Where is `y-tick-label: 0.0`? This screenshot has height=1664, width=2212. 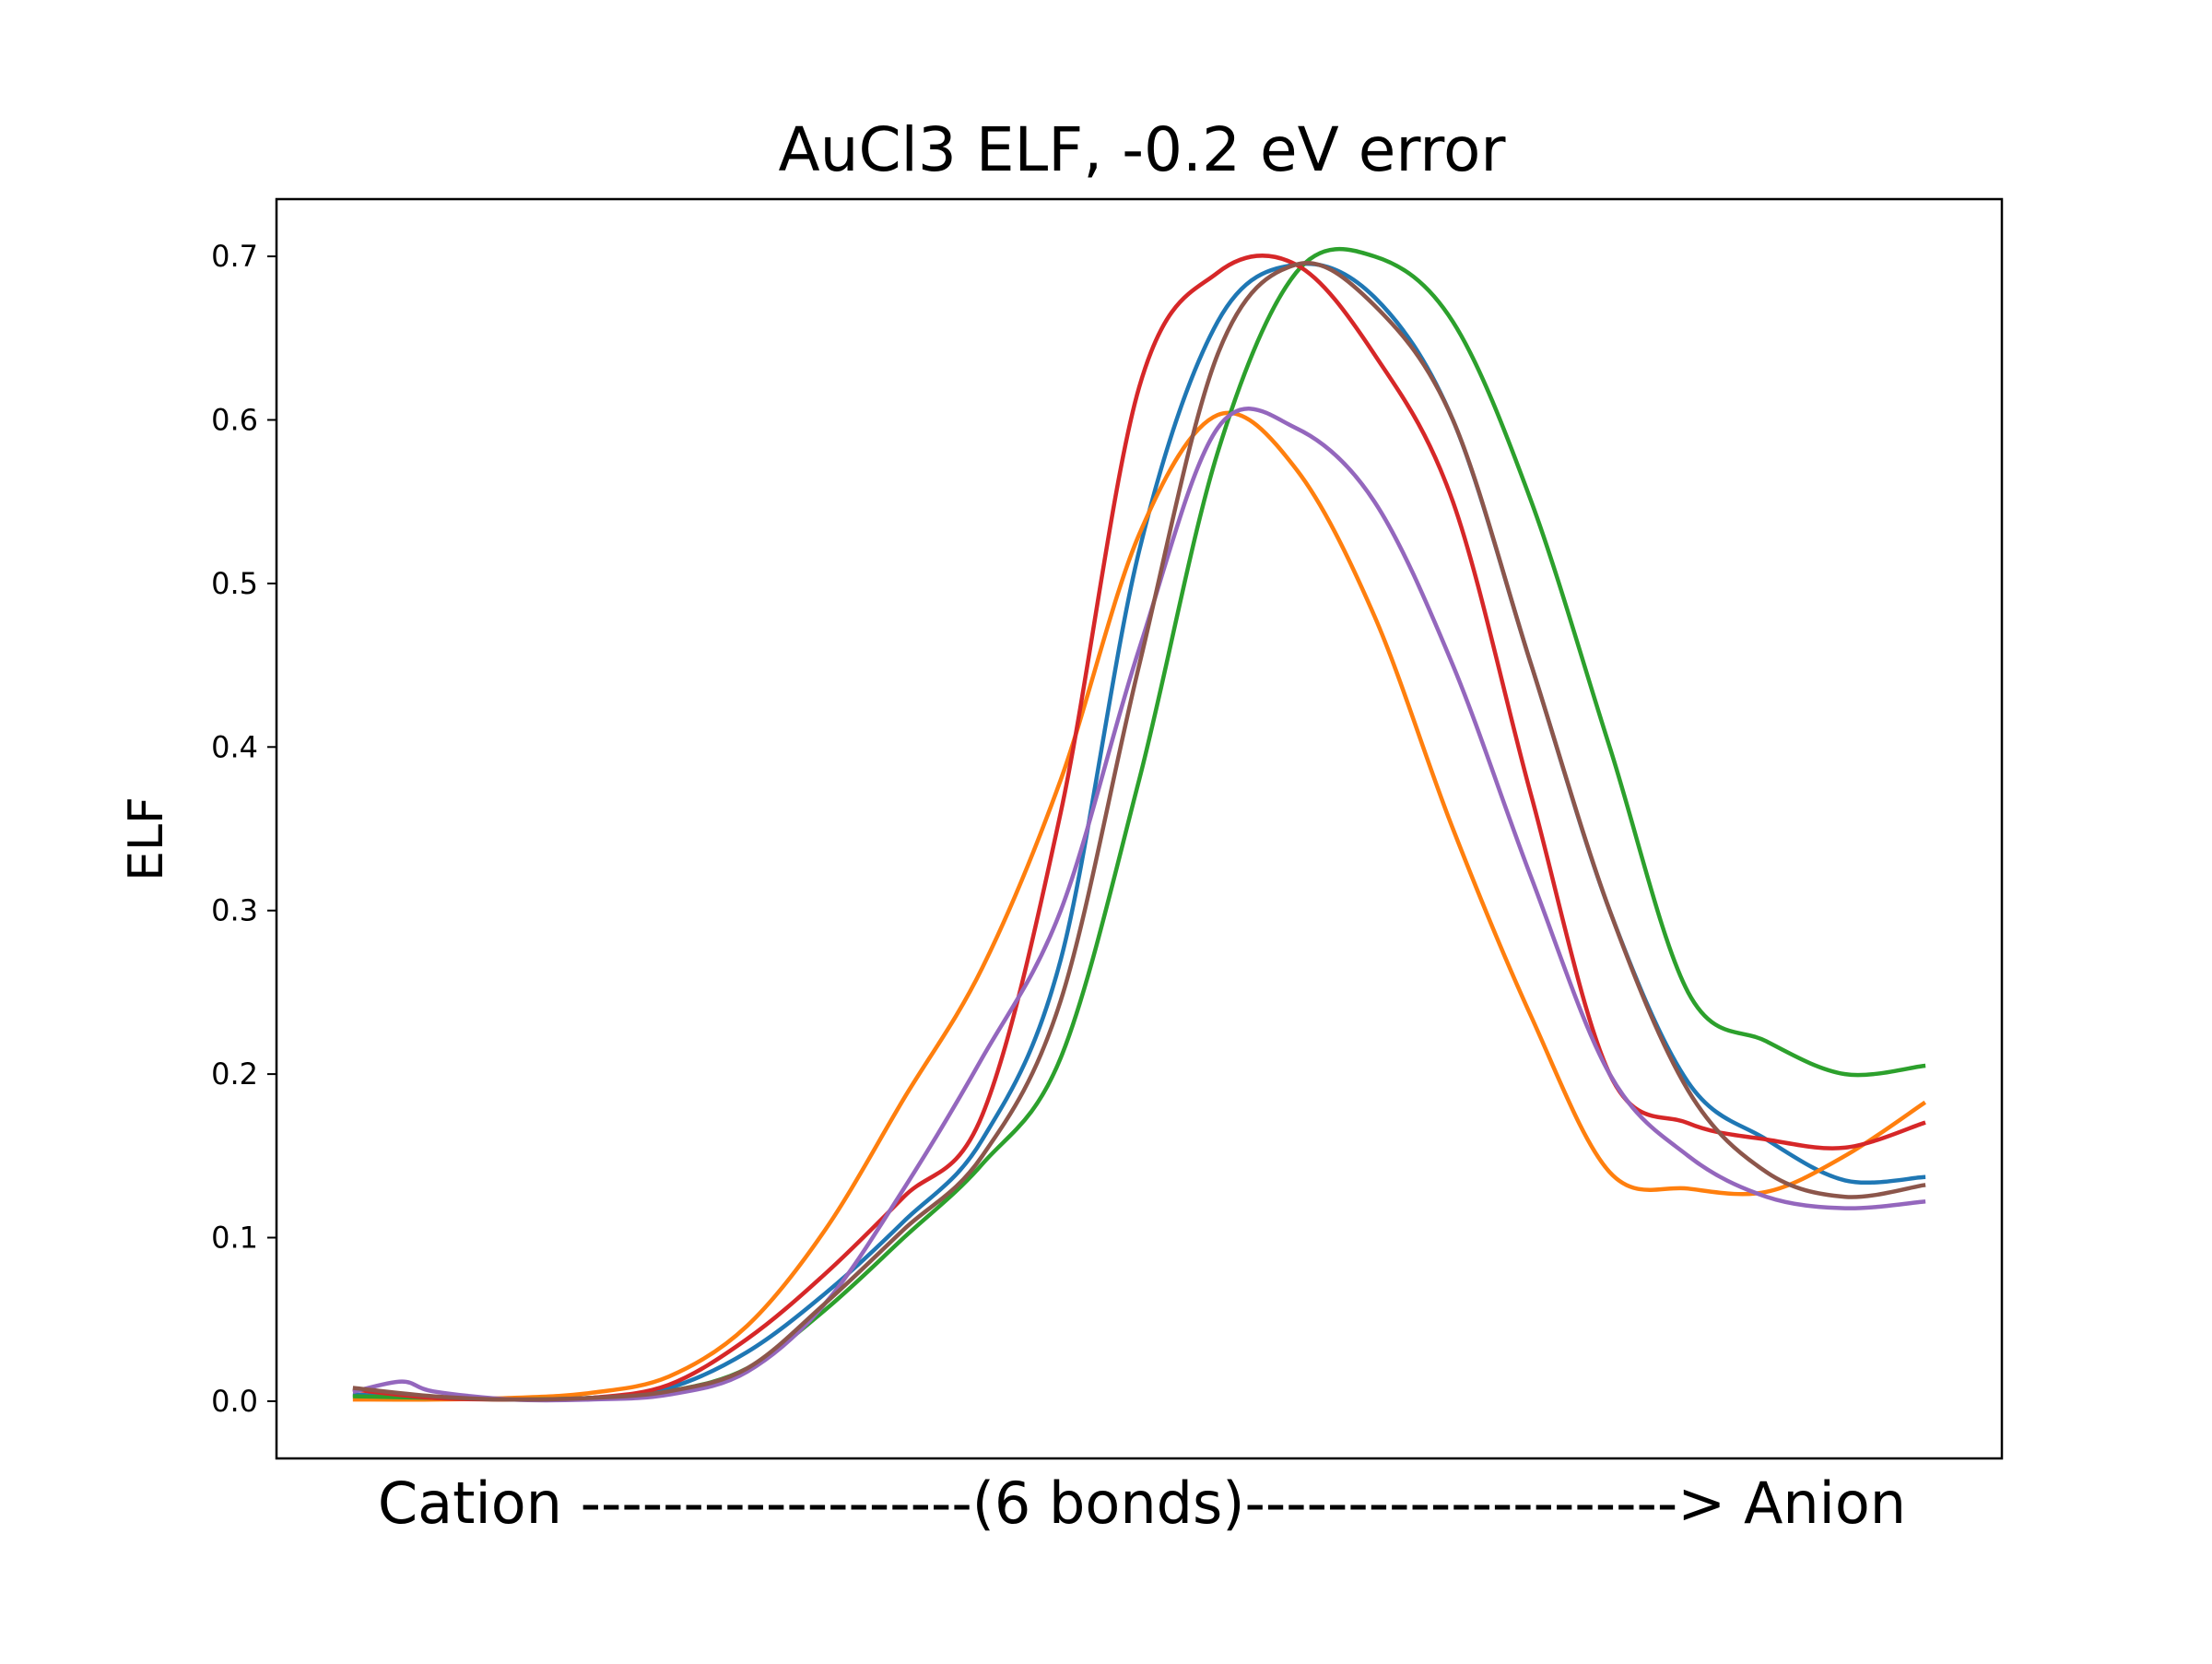 y-tick-label: 0.0 is located at coordinates (234, 1401).